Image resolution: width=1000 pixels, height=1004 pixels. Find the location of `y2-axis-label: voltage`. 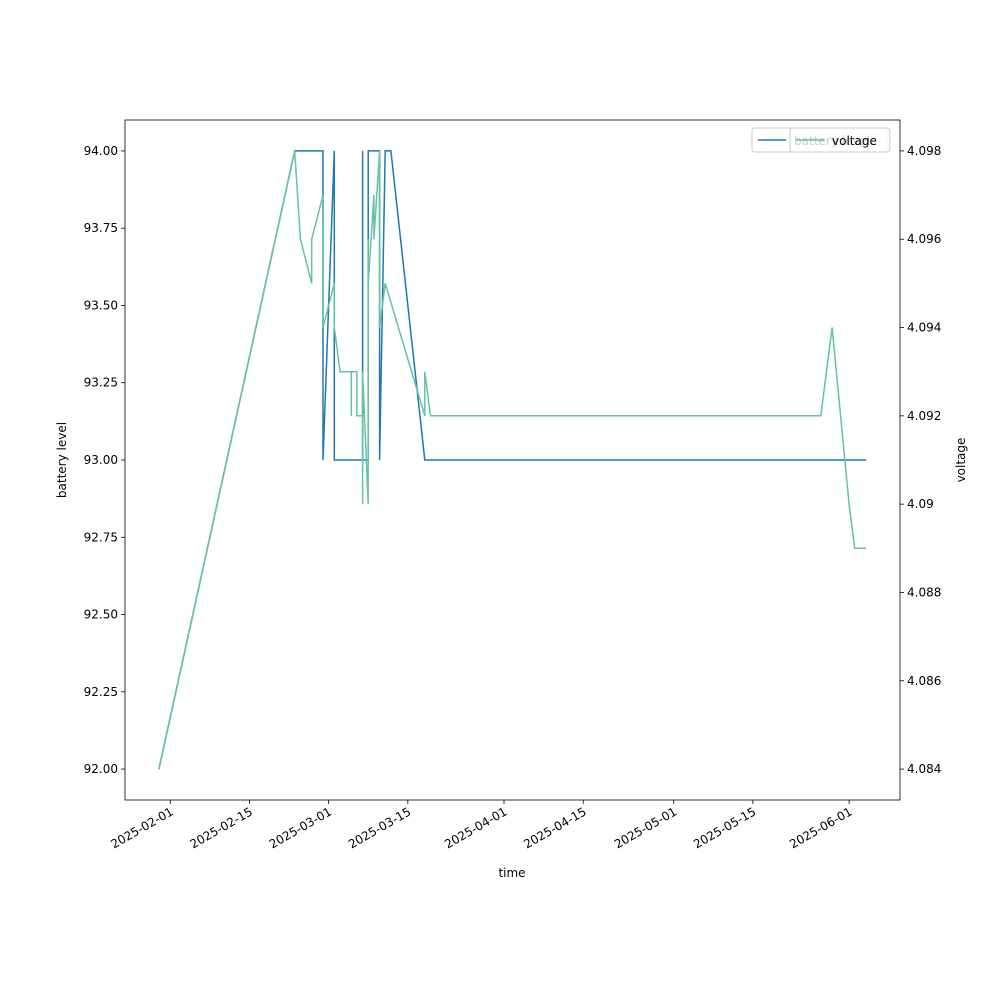

y2-axis-label: voltage is located at coordinates (961, 460).